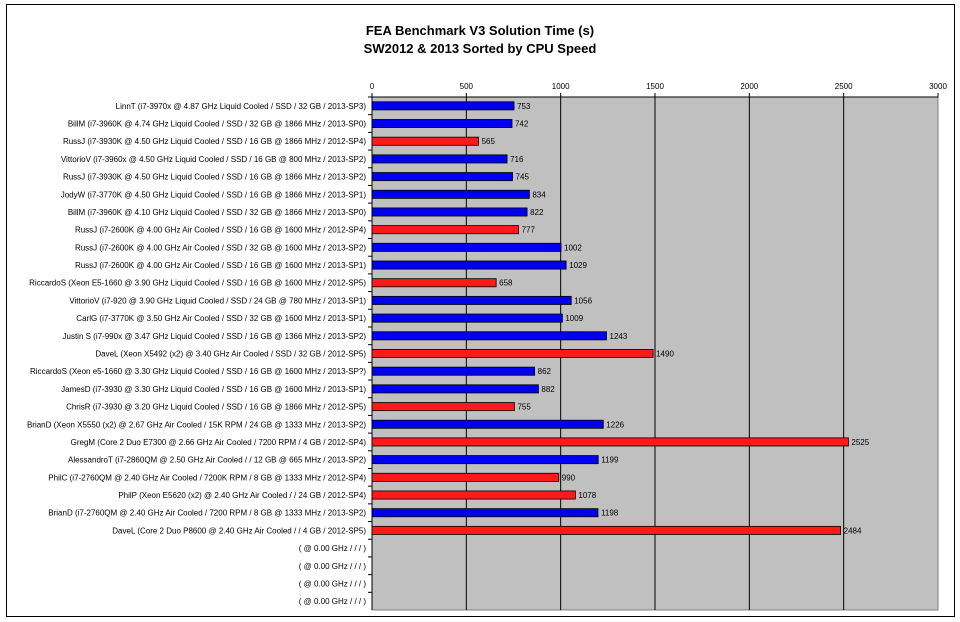 This screenshot has height=622, width=960. Describe the element at coordinates (610, 513) in the screenshot. I see `bar-value-label: 1198` at that location.